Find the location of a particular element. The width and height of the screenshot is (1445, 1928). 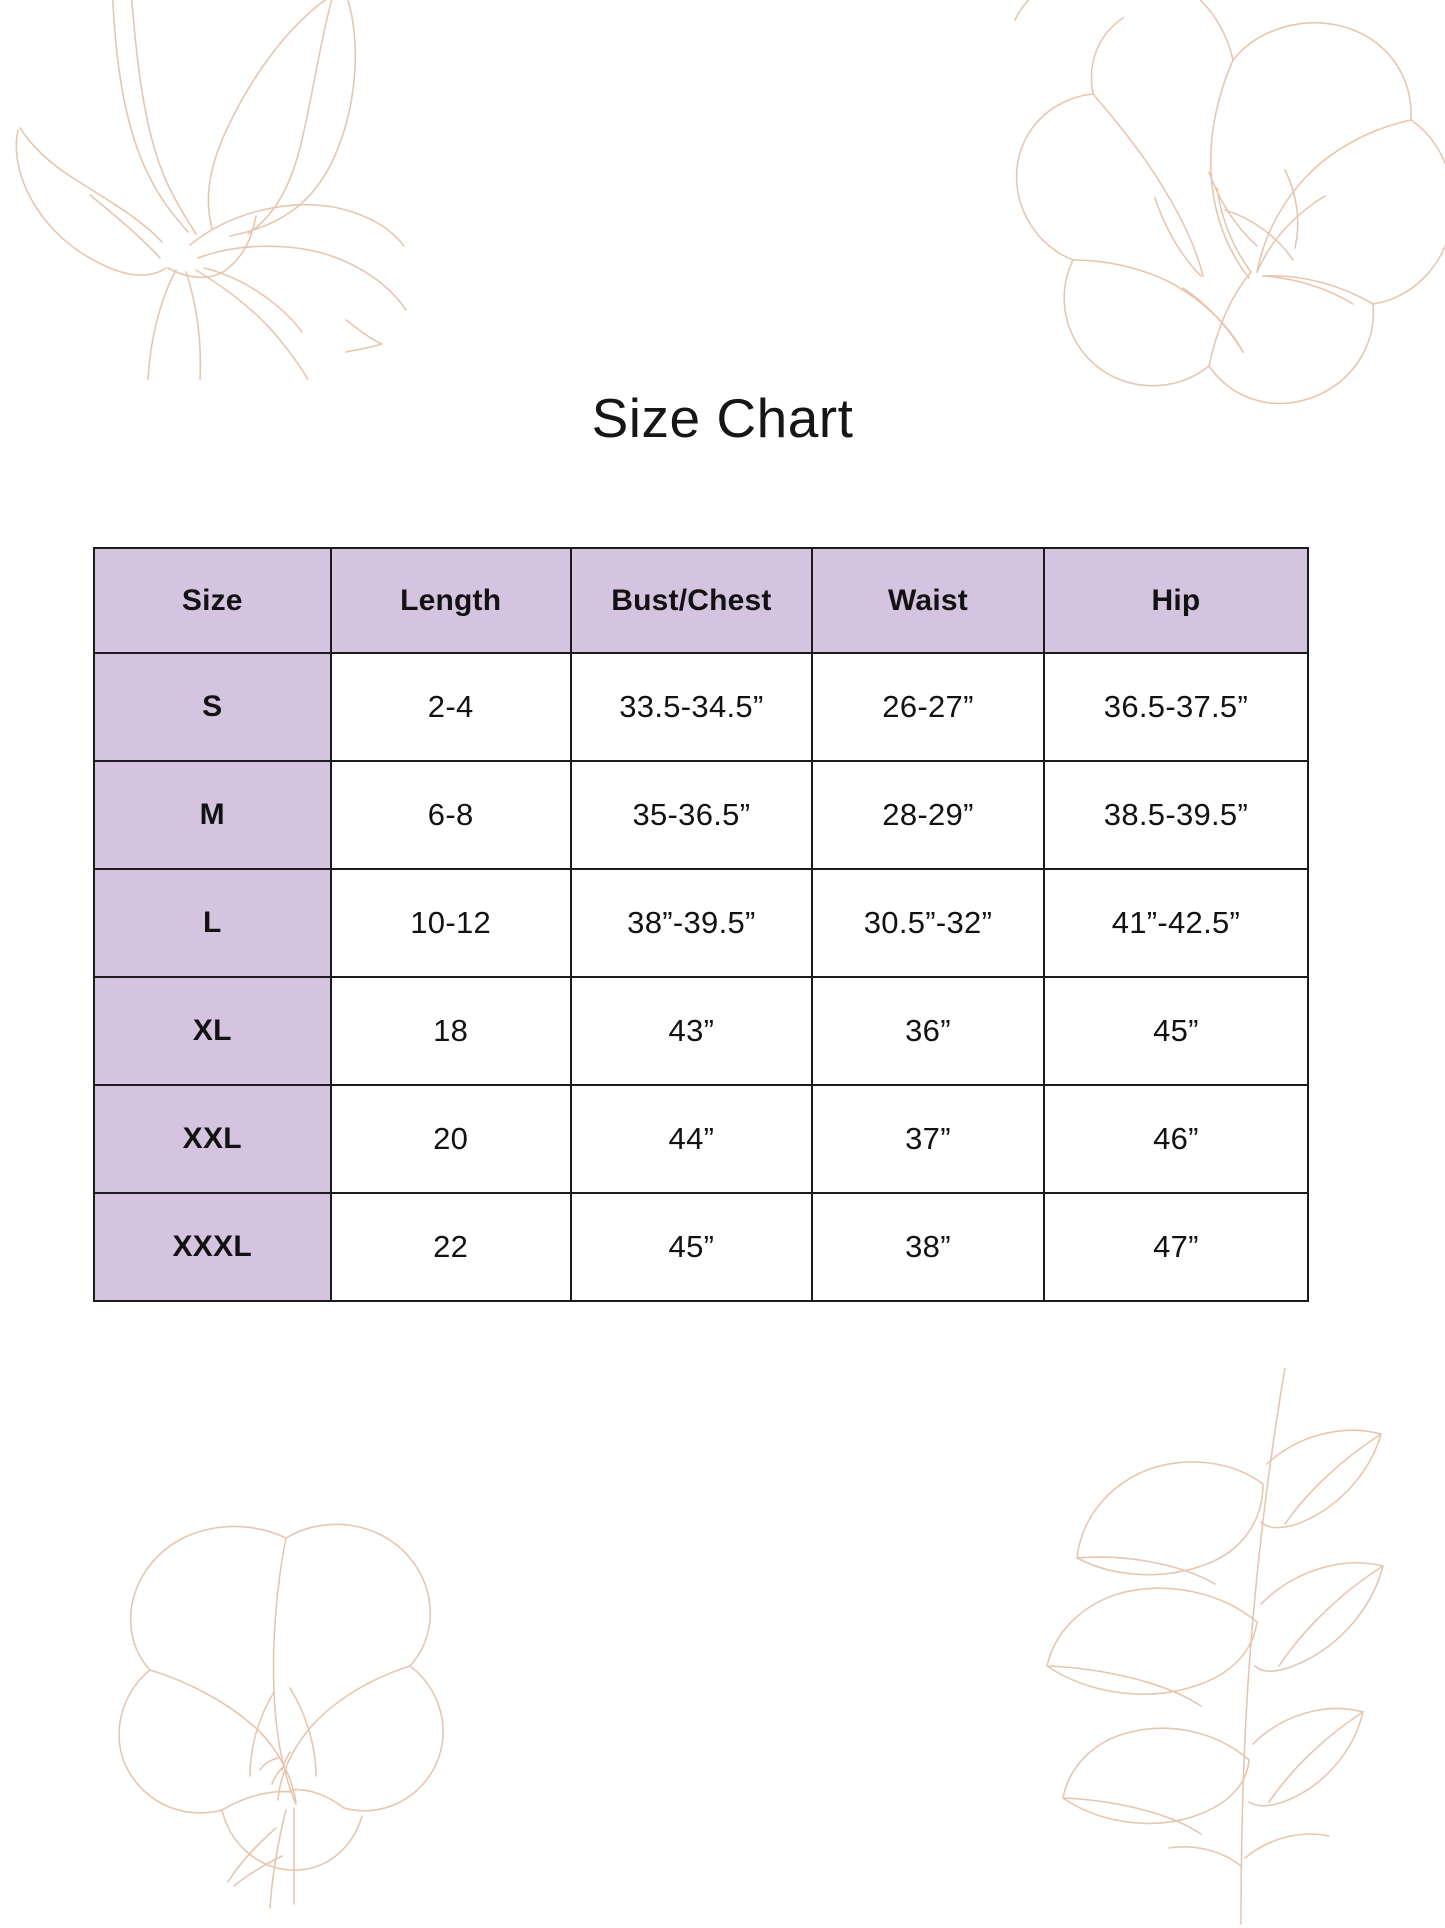

cell-length: 18 is located at coordinates (450, 1031).